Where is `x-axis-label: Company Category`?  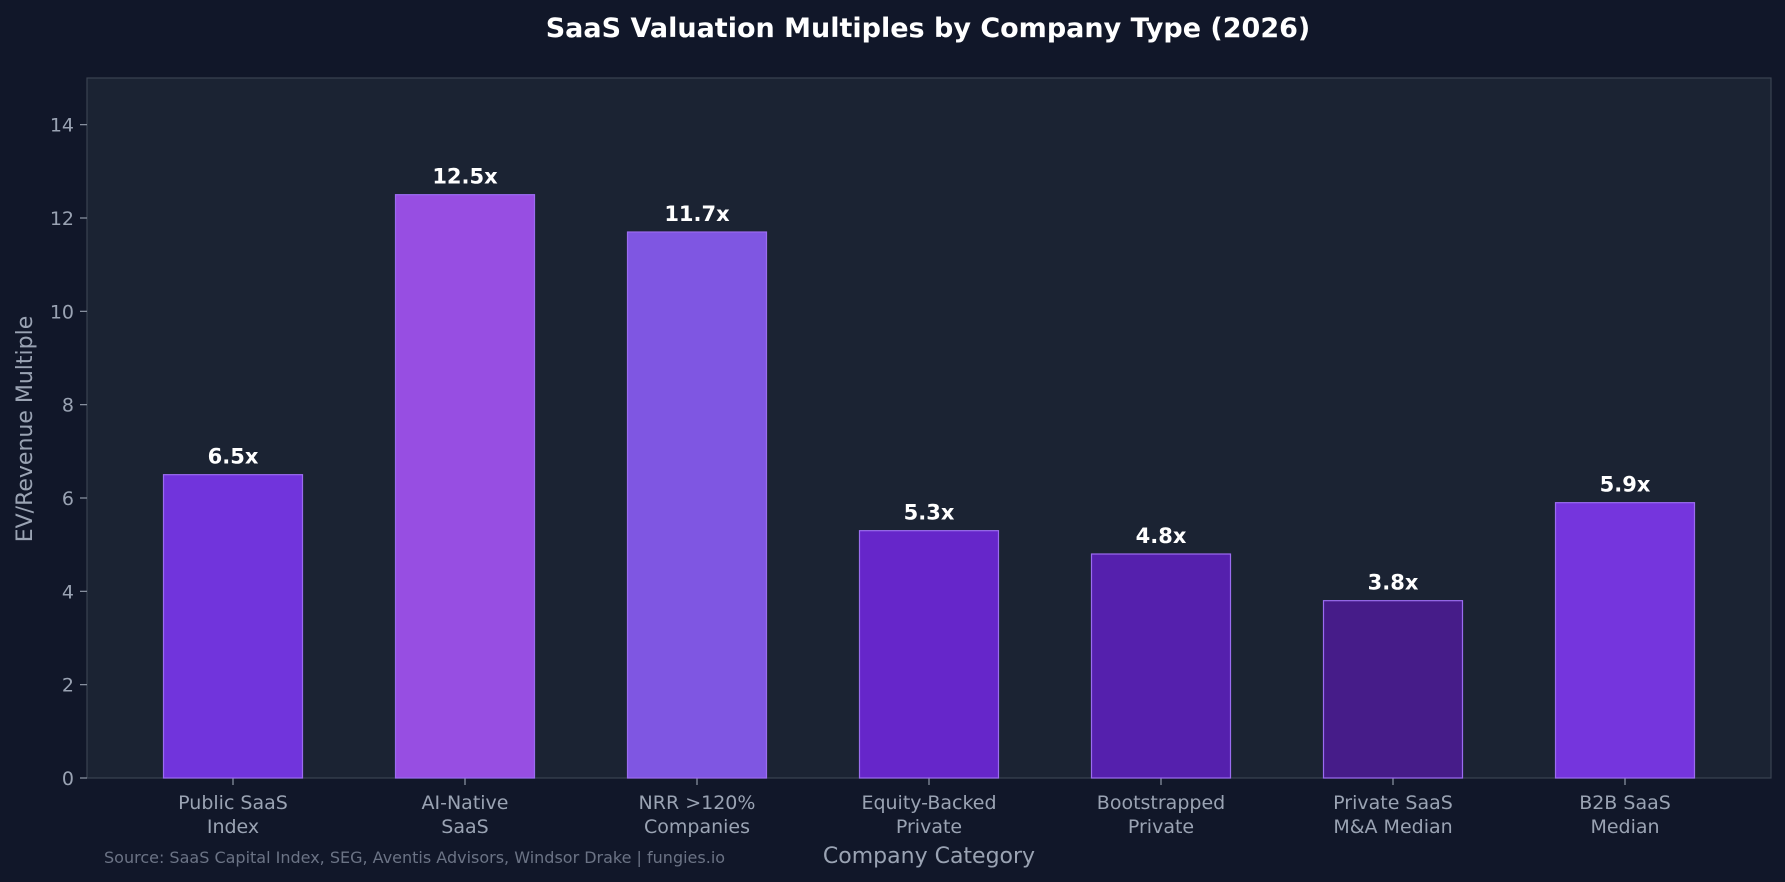 x-axis-label: Company Category is located at coordinates (929, 856).